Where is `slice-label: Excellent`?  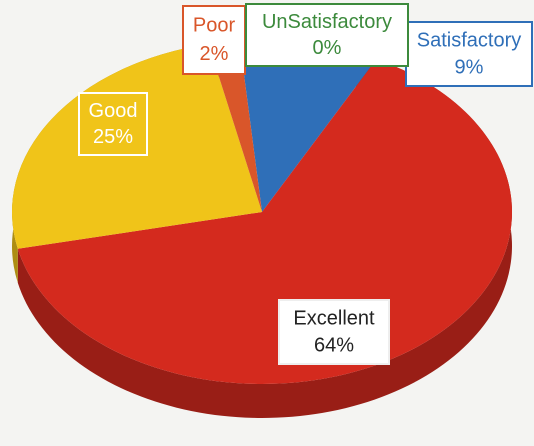
slice-label: Excellent is located at coordinates (334, 318).